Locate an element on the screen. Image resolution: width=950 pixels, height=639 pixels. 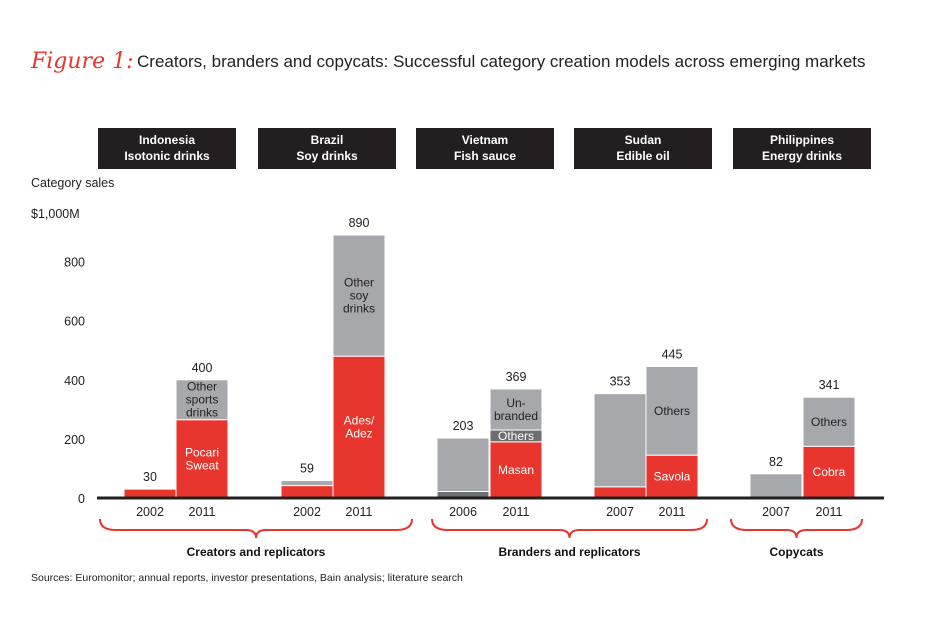
y-tick-label: 200 is located at coordinates (74, 440).